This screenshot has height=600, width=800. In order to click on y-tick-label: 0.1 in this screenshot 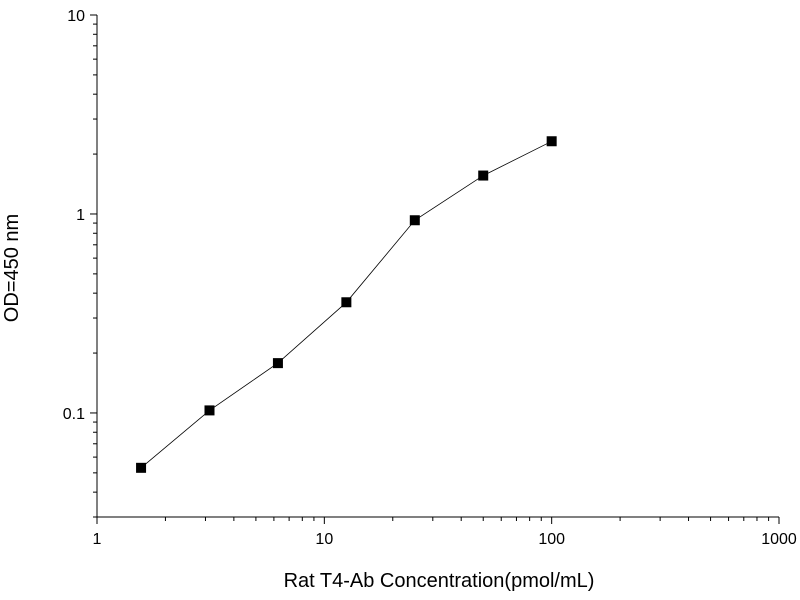, I will do `click(74, 414)`.